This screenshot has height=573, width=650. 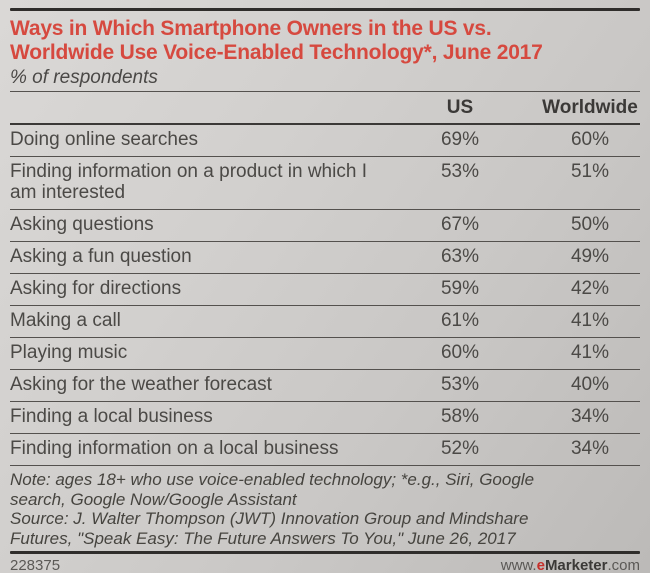 What do you see at coordinates (325, 322) in the screenshot?
I see `table-row: Making a call 61% 41%` at bounding box center [325, 322].